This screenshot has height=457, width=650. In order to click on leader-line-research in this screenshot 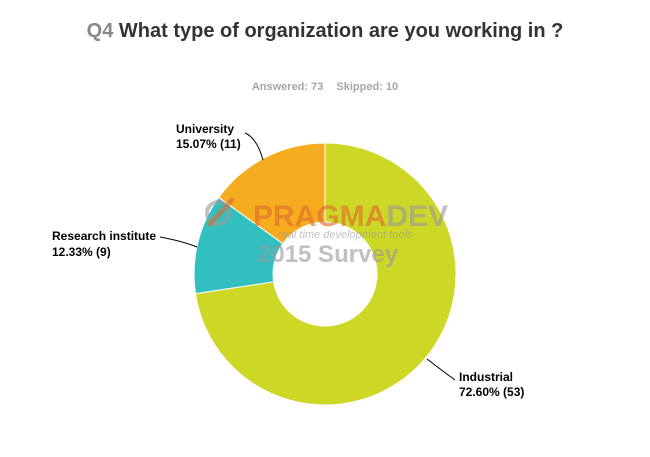, I will do `click(178, 242)`.